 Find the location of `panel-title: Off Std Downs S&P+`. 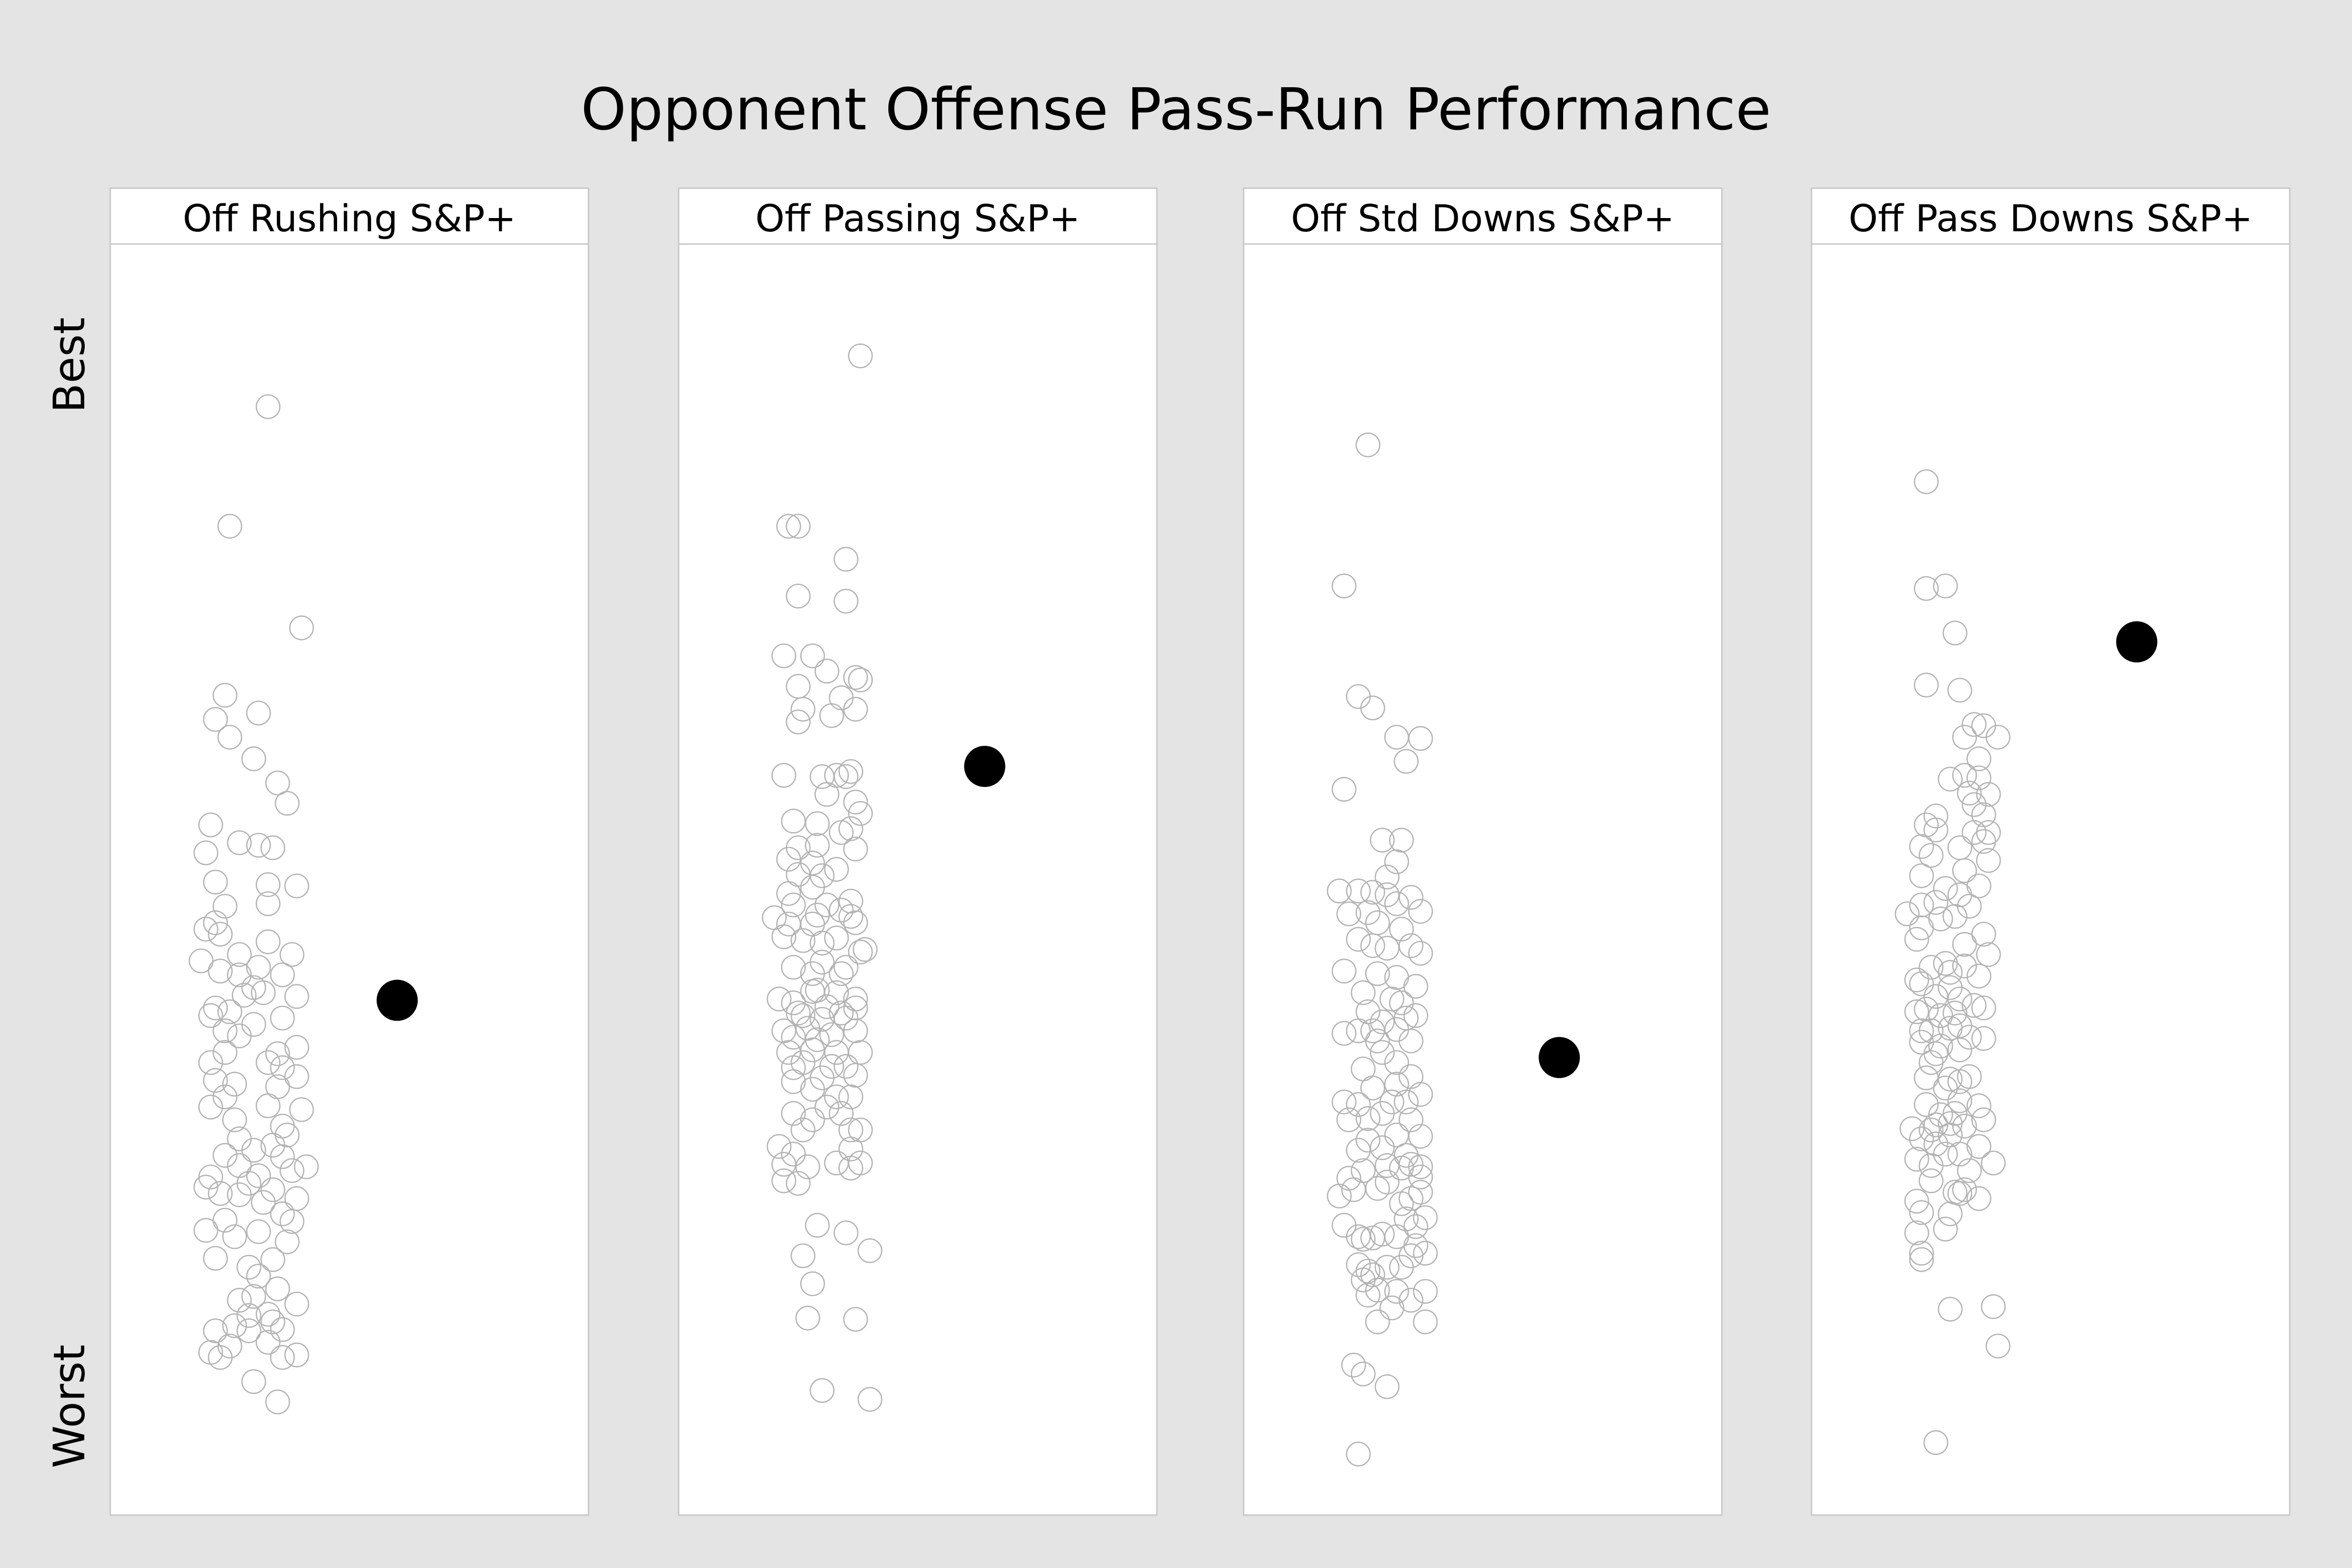

panel-title: Off Std Downs S&P+ is located at coordinates (1483, 218).